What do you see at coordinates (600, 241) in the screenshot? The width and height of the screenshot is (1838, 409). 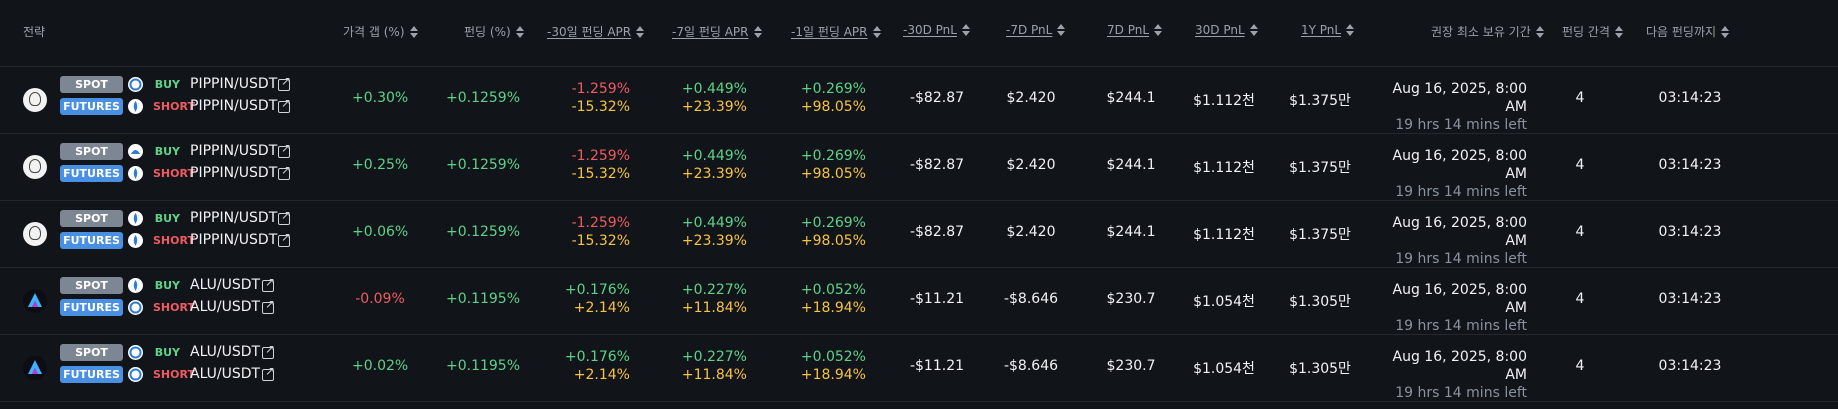 I see `apr30-annual: -15.32%` at bounding box center [600, 241].